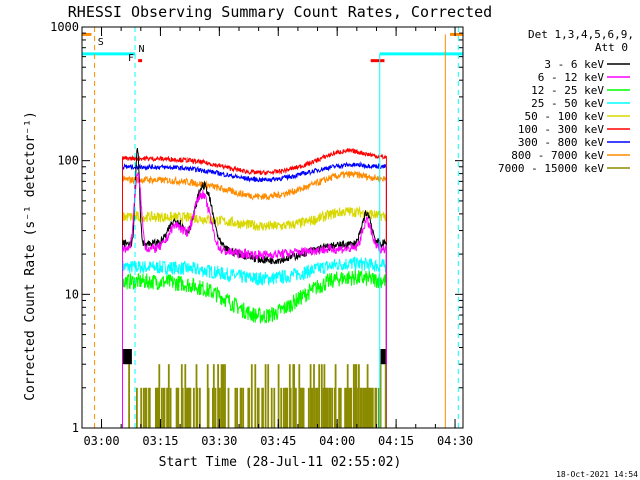 This screenshot has height=480, width=640. Describe the element at coordinates (131, 58) in the screenshot. I see `flare-label: F` at that location.